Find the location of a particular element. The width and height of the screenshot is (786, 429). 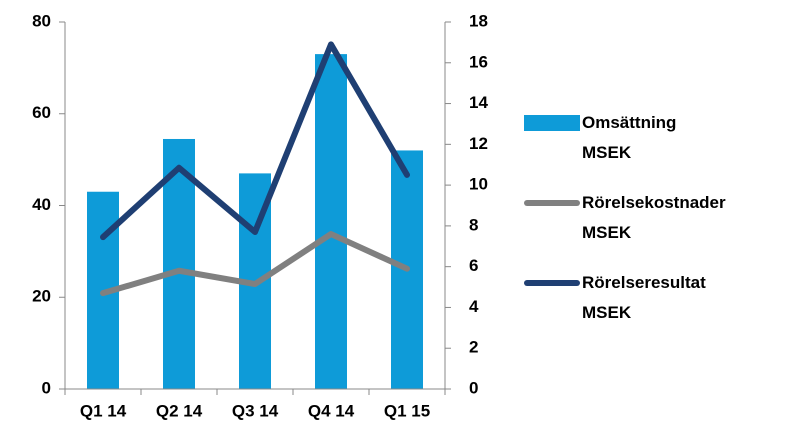

y2-tick-label: 12 is located at coordinates (478, 143).